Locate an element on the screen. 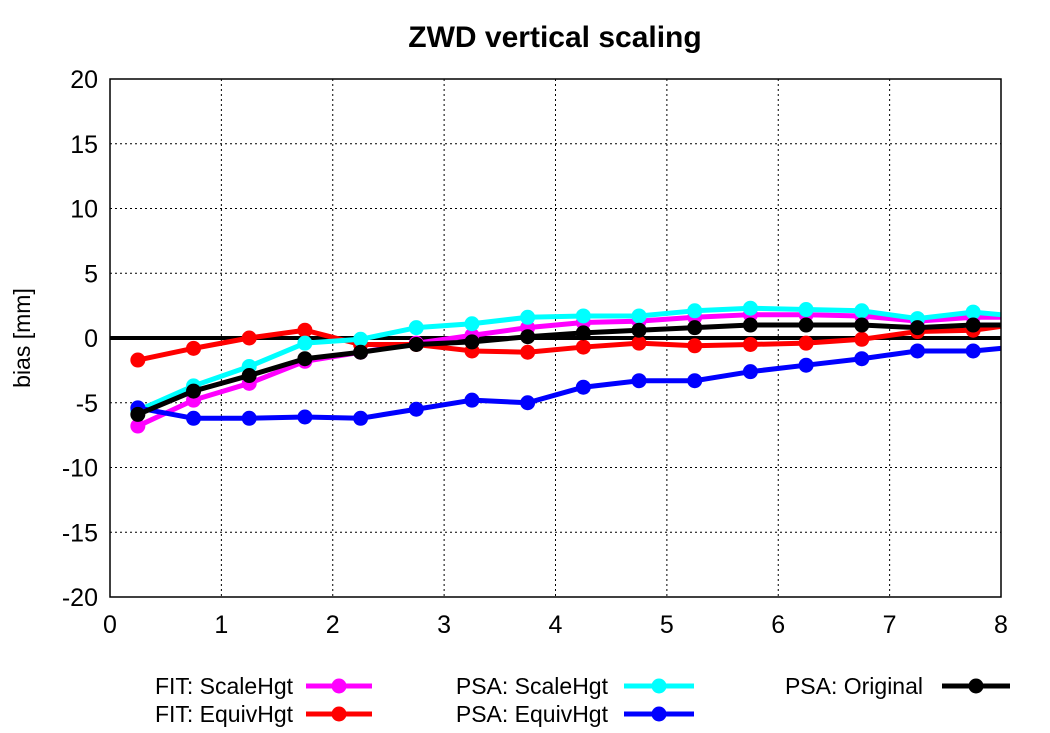 This screenshot has height=733, width=1050. series-psa-scalehgt is located at coordinates (566, 359).